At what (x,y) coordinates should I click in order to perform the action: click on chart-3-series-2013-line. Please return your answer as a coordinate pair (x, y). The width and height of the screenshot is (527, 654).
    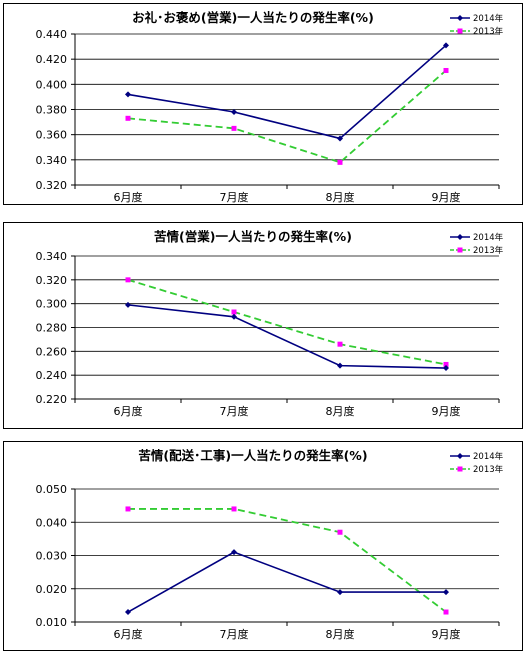
    Looking at the image, I should click on (287, 560).